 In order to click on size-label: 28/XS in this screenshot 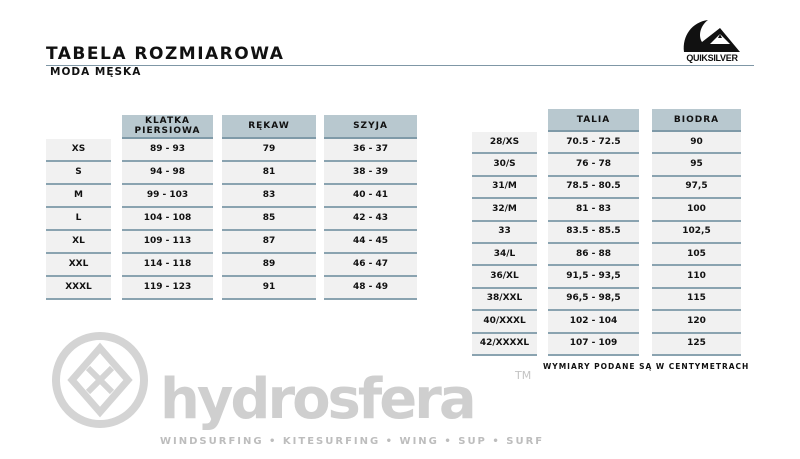, I will do `click(504, 143)`.